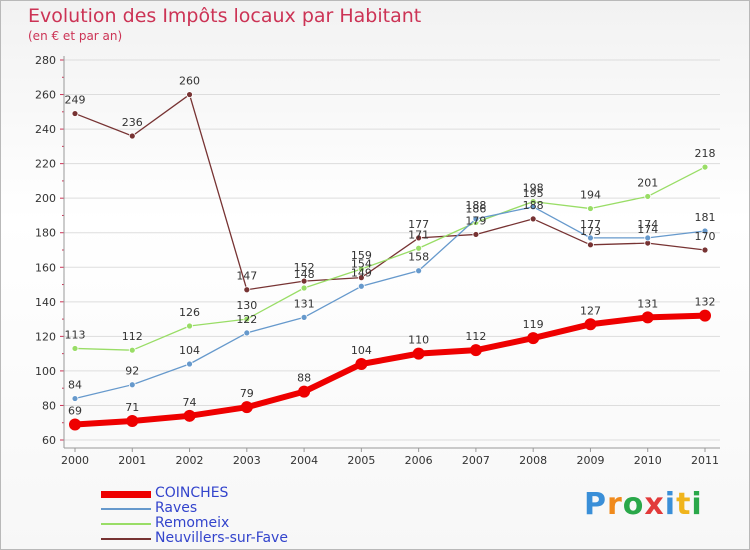 Image resolution: width=750 pixels, height=550 pixels. Describe the element at coordinates (75, 36) in the screenshot. I see `chart-subtitle: (en € et par an)` at that location.